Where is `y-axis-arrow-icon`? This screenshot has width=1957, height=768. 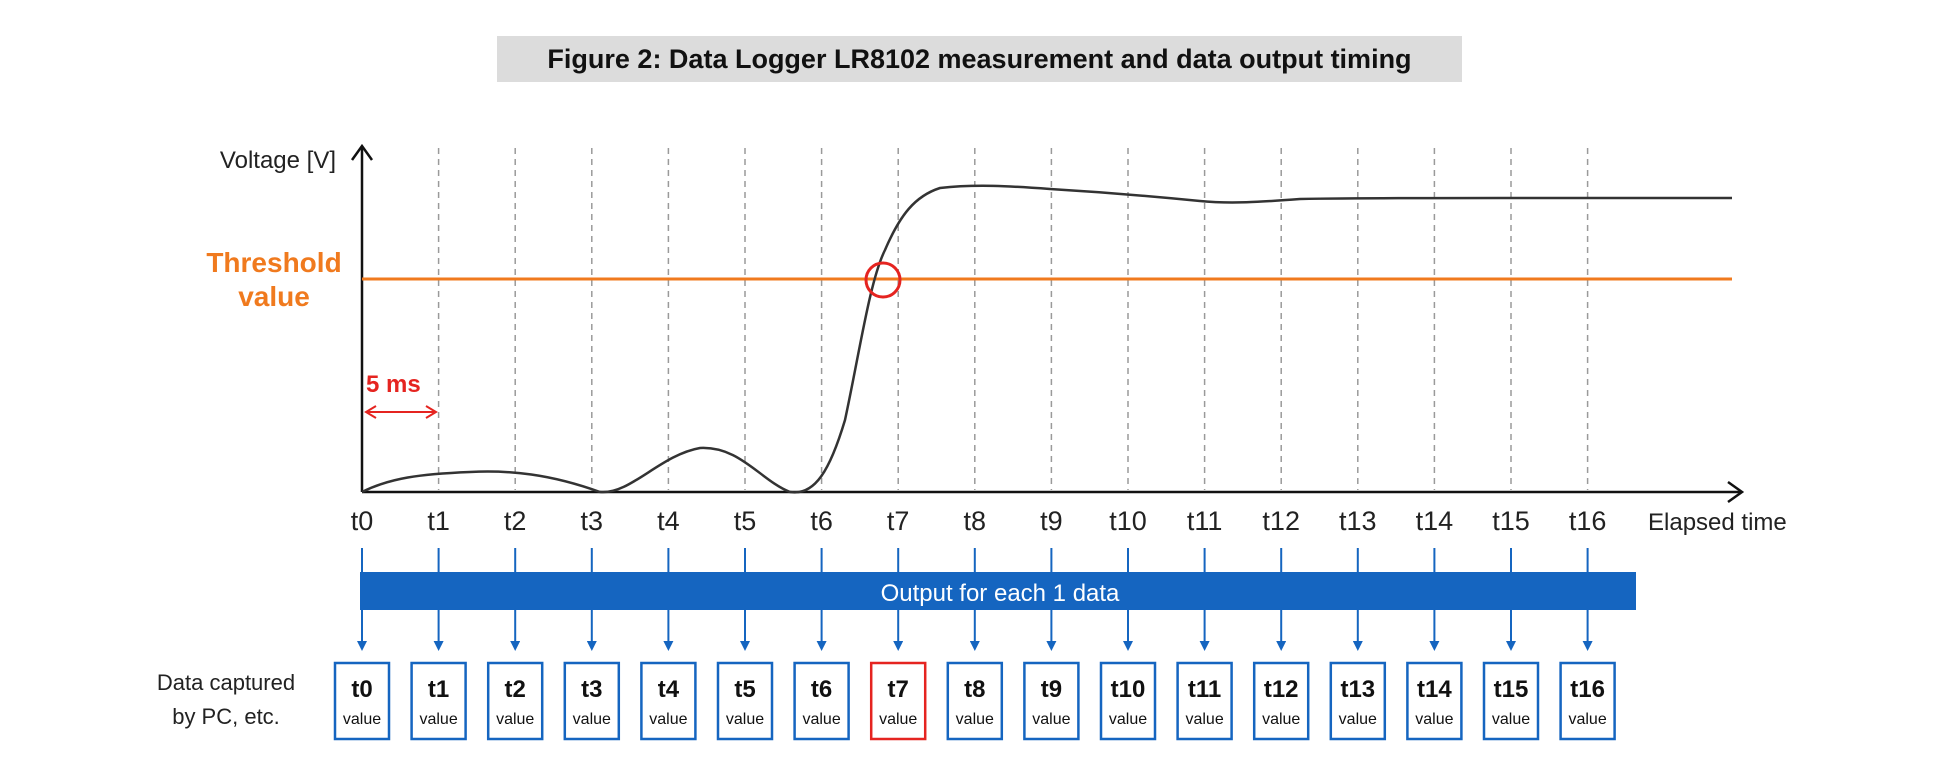
y-axis-arrow-icon is located at coordinates (362, 152).